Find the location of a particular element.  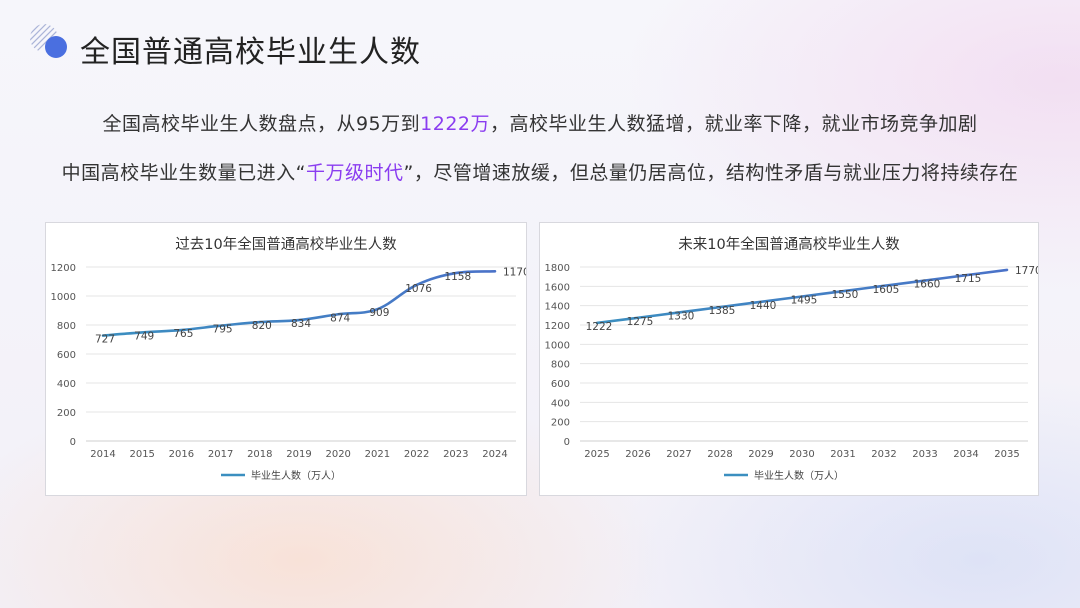

data-label: 765 is located at coordinates (183, 334).